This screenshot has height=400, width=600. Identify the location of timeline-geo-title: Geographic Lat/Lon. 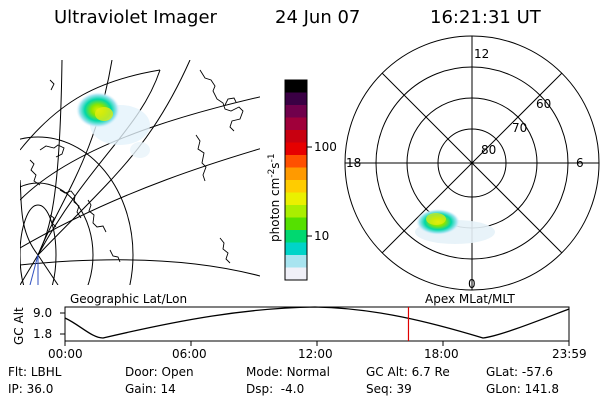
(129, 299).